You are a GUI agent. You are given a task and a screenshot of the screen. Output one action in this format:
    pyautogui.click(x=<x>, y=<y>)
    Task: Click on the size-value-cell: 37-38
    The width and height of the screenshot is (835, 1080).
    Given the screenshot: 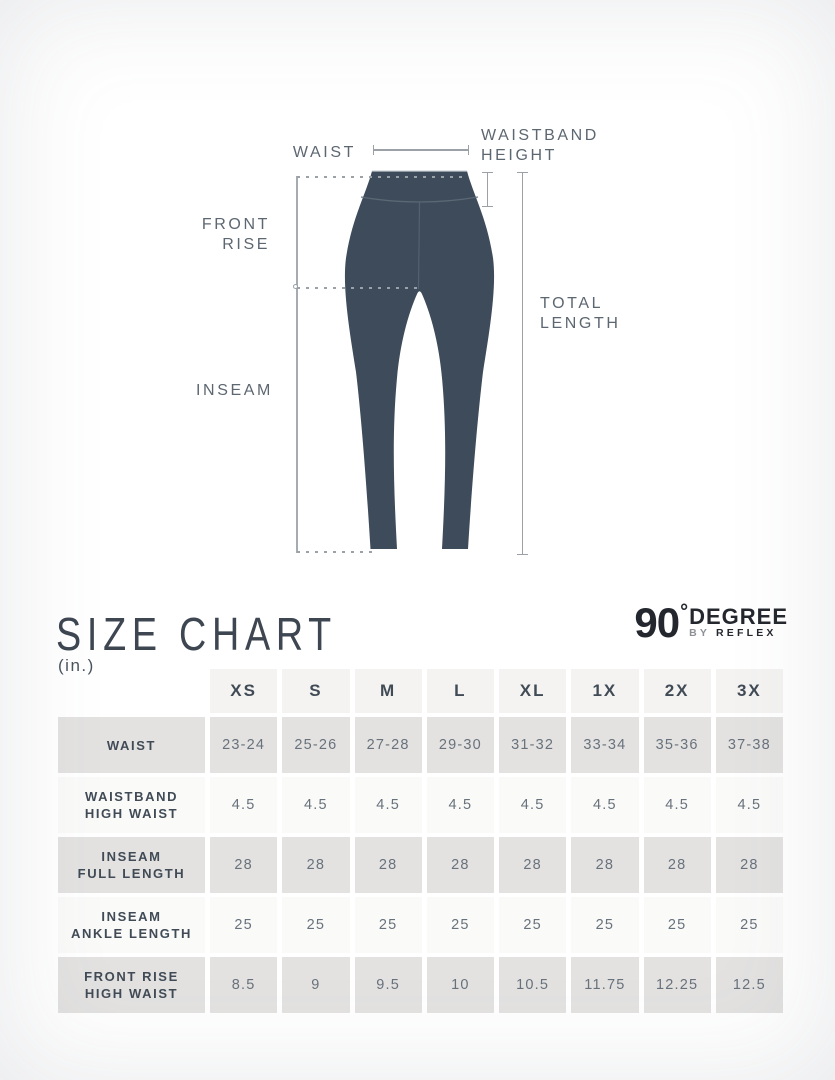 What is the action you would take?
    pyautogui.click(x=749, y=745)
    